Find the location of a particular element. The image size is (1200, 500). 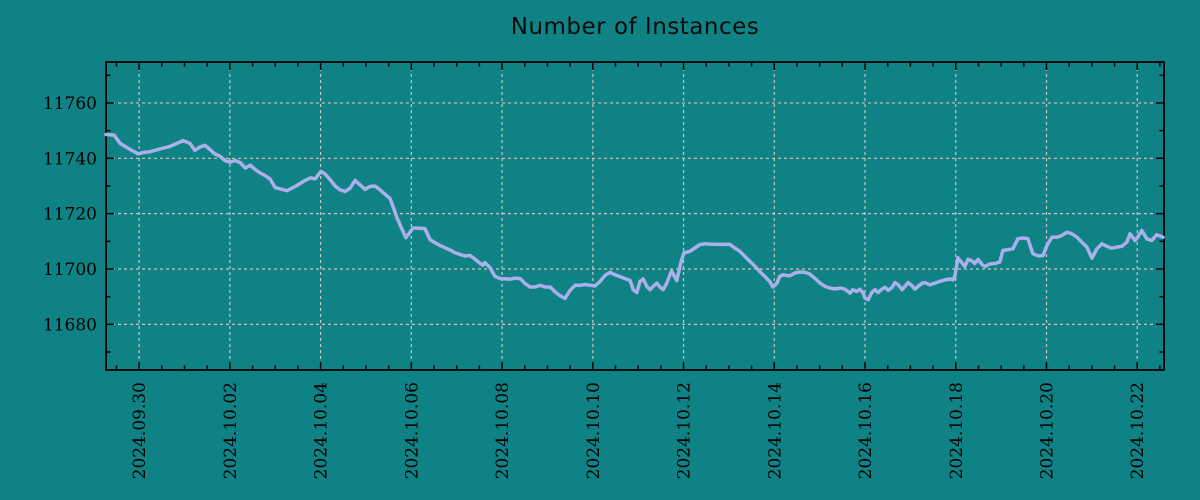

y-tick-label: 11720 is located at coordinates (70, 215).